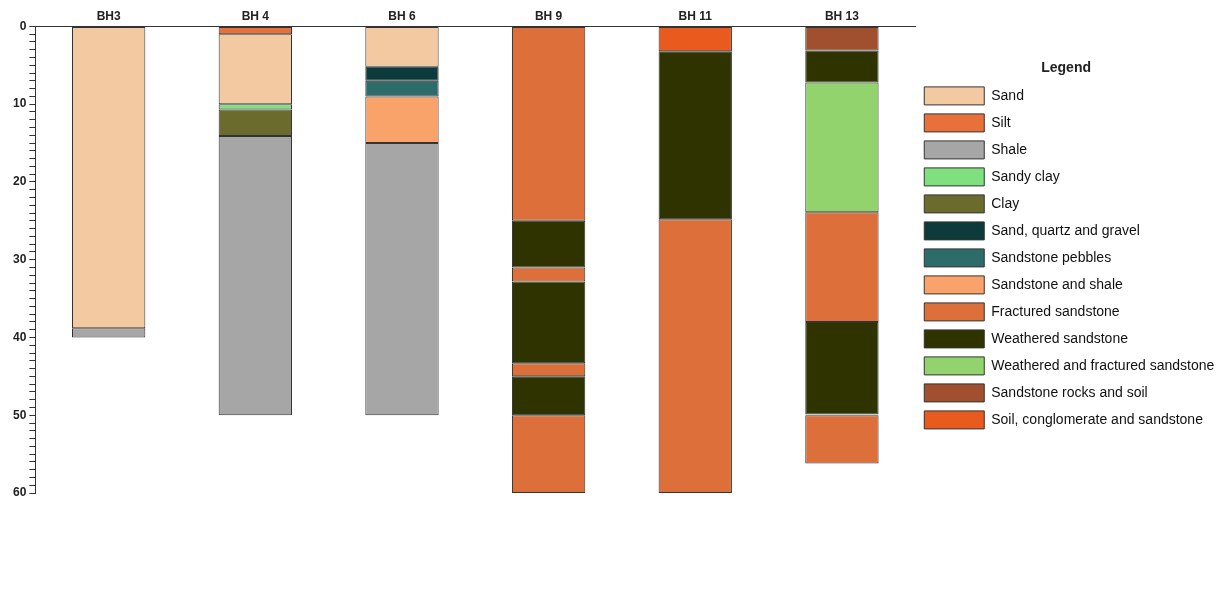 The image size is (1223, 603). Describe the element at coordinates (19, 259) in the screenshot. I see `y-tick-label: 30` at that location.